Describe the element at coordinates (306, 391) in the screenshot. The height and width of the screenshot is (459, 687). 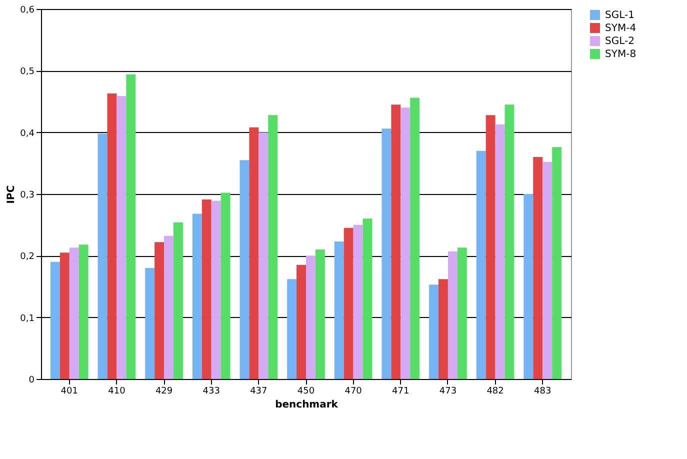
I see `x-tick-label: 450` at that location.